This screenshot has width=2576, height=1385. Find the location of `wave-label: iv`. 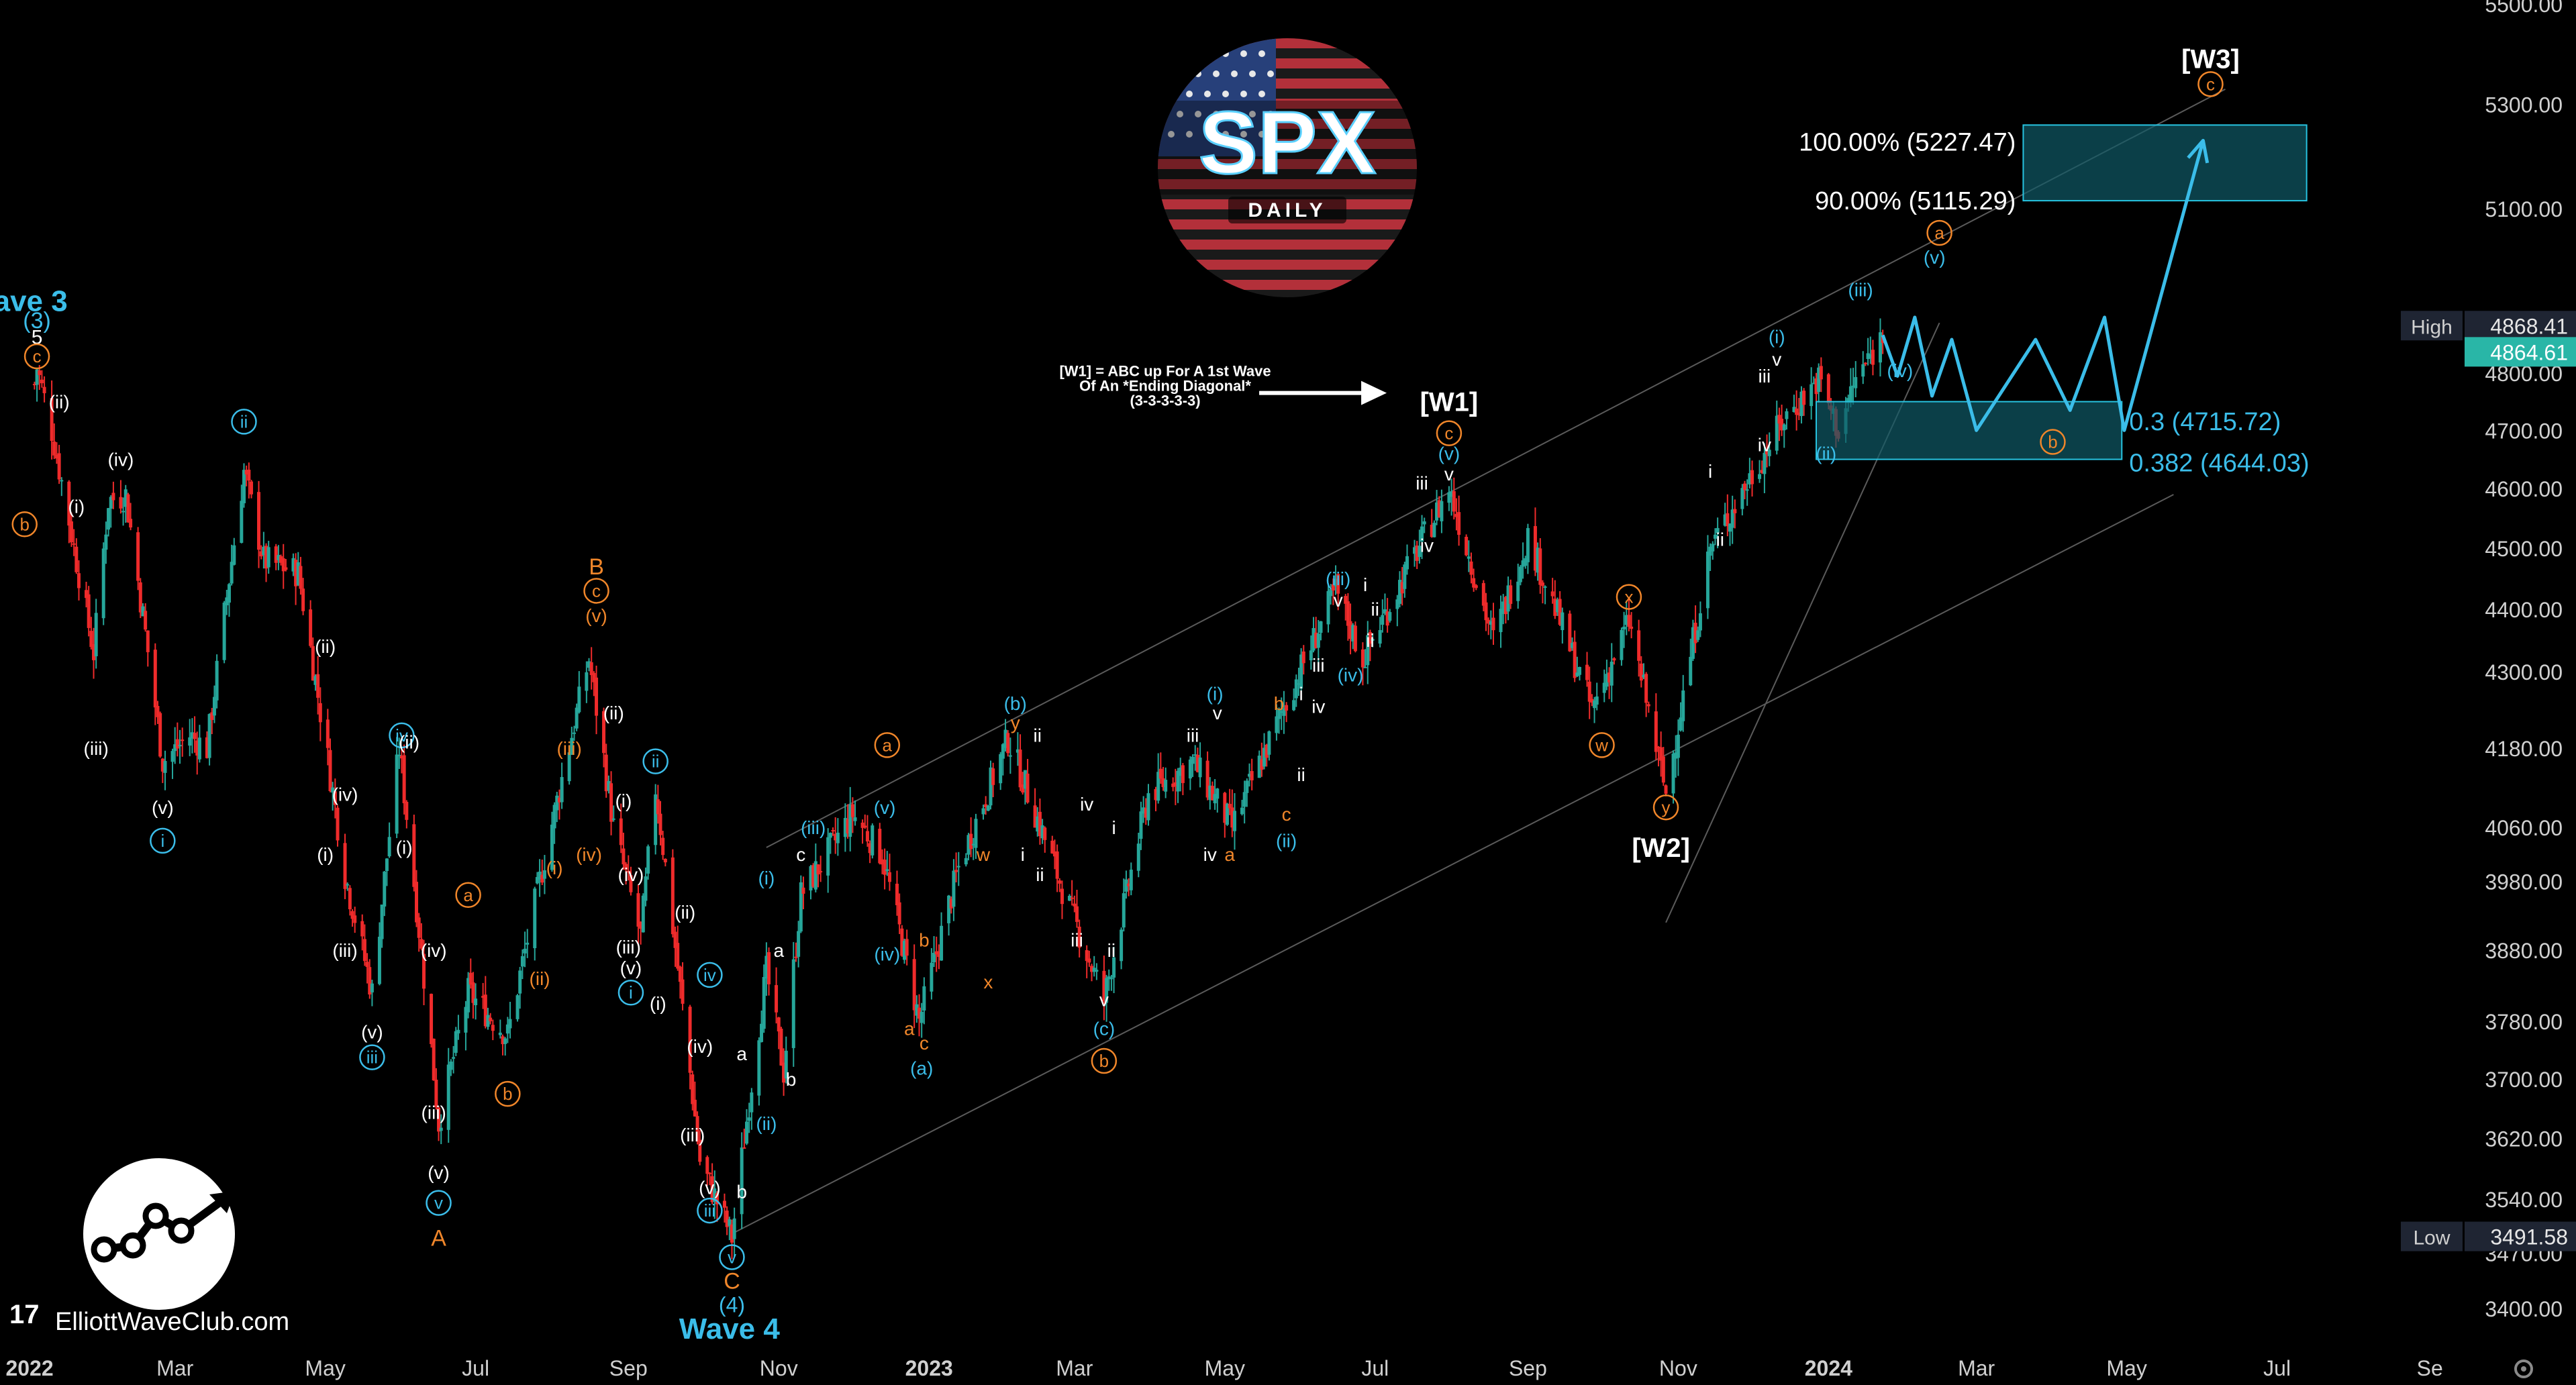

wave-label: iv is located at coordinates (1318, 707).